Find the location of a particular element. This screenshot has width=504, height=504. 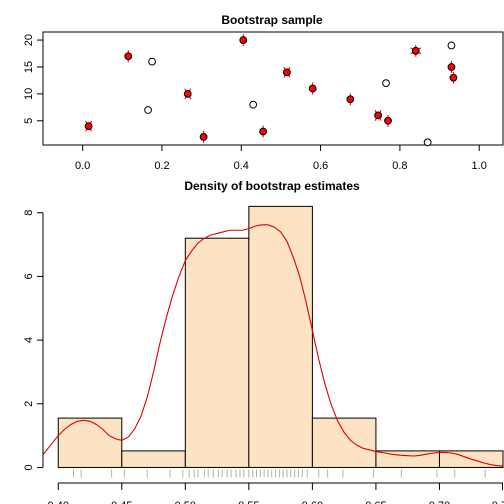

histogram-y-tick-label: 0 is located at coordinates (29, 467).